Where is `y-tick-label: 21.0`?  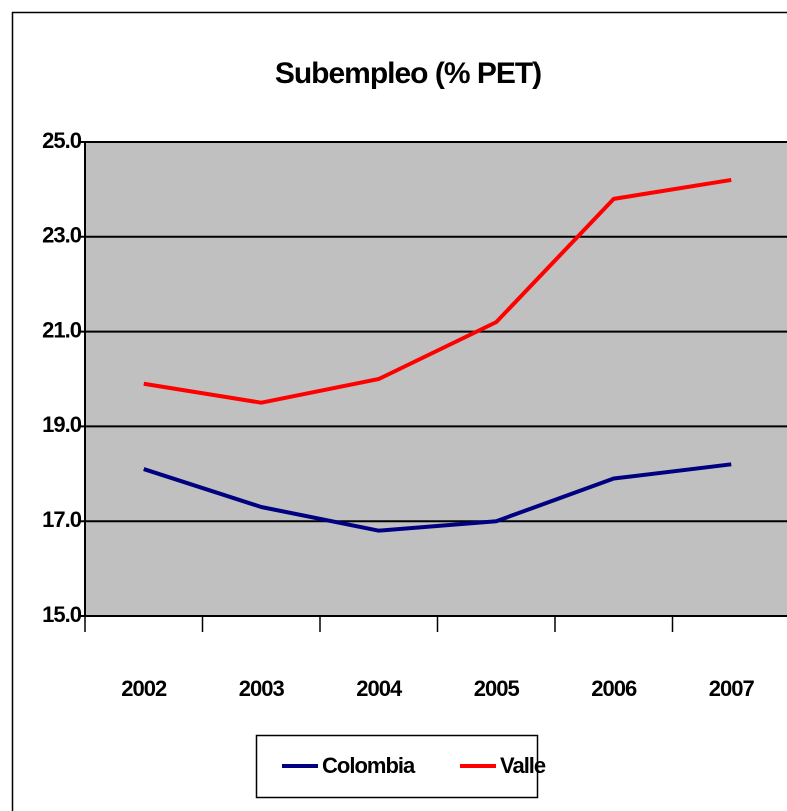
y-tick-label: 21.0 is located at coordinates (62, 329).